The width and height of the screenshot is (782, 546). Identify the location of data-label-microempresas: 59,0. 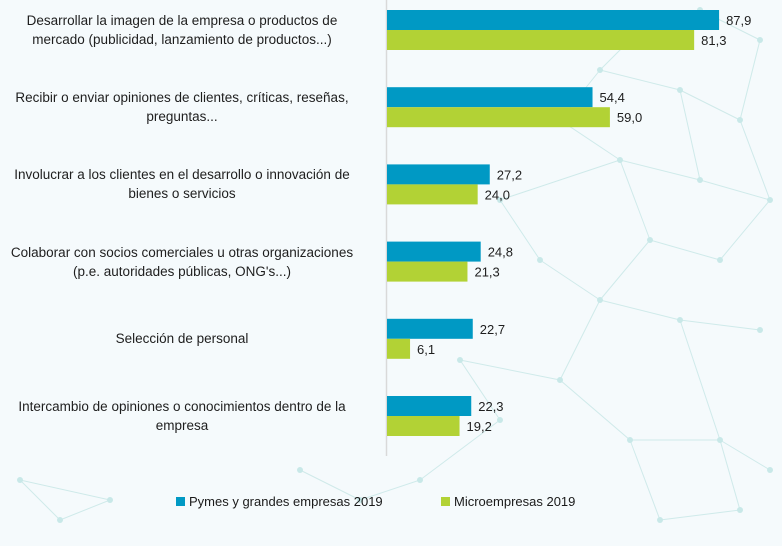
(629, 117).